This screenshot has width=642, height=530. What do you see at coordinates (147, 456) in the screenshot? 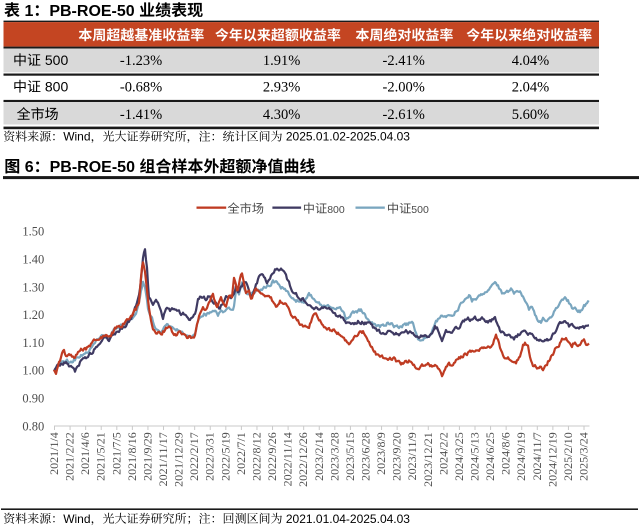
I see `svg-text: 2021/9/29` at bounding box center [147, 456].